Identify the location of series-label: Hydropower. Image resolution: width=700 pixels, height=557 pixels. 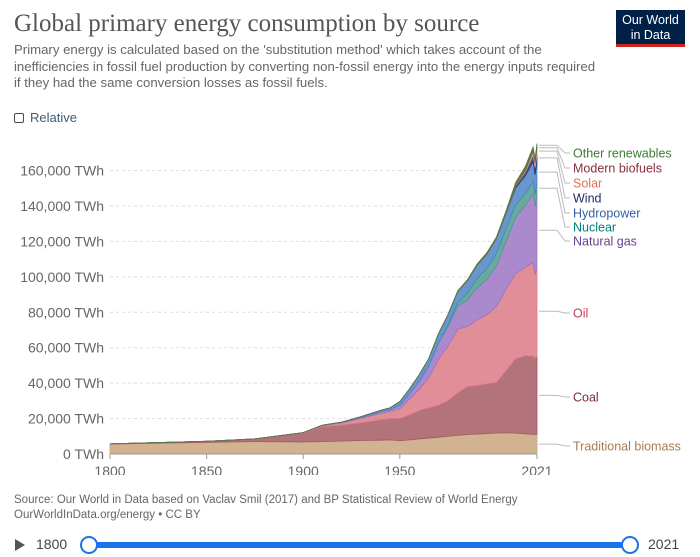
(606, 214).